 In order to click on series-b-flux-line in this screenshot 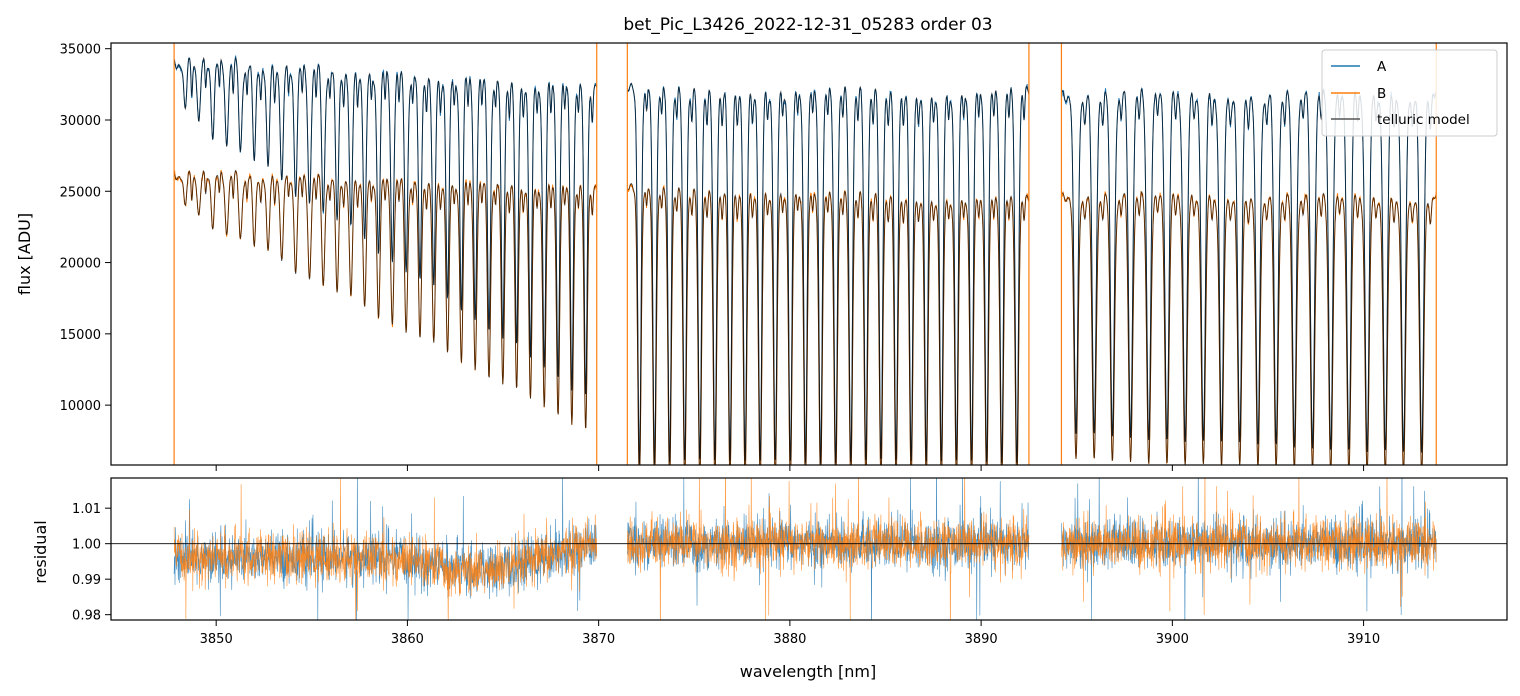, I will do `click(1249, 327)`.